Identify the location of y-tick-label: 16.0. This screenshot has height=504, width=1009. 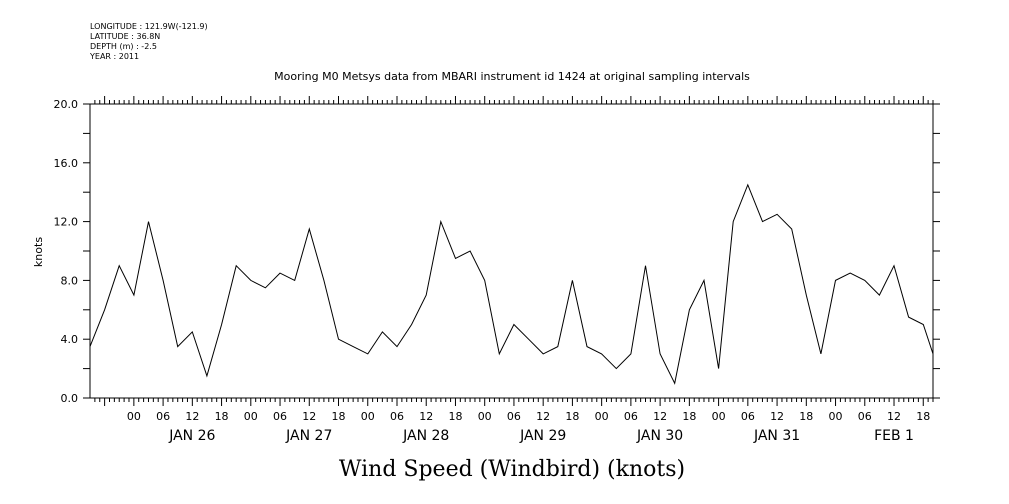
(66, 163).